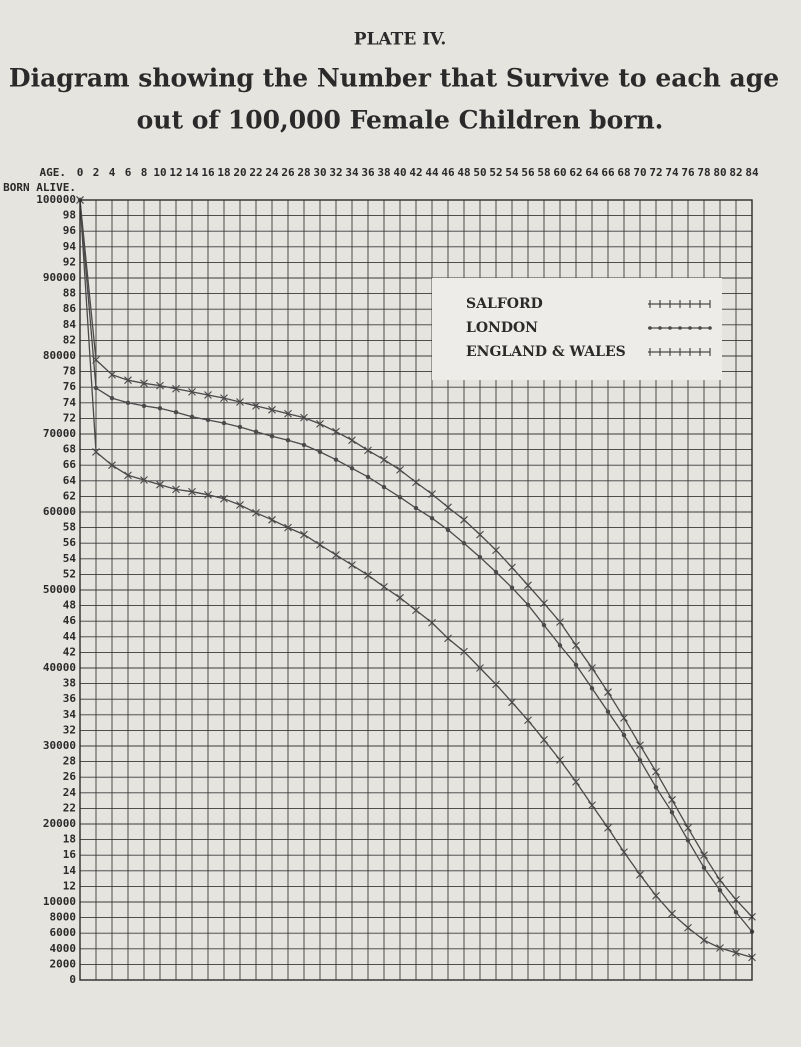 This screenshot has height=1047, width=801. What do you see at coordinates (368, 172) in the screenshot?
I see `x-tick-label: 36` at bounding box center [368, 172].